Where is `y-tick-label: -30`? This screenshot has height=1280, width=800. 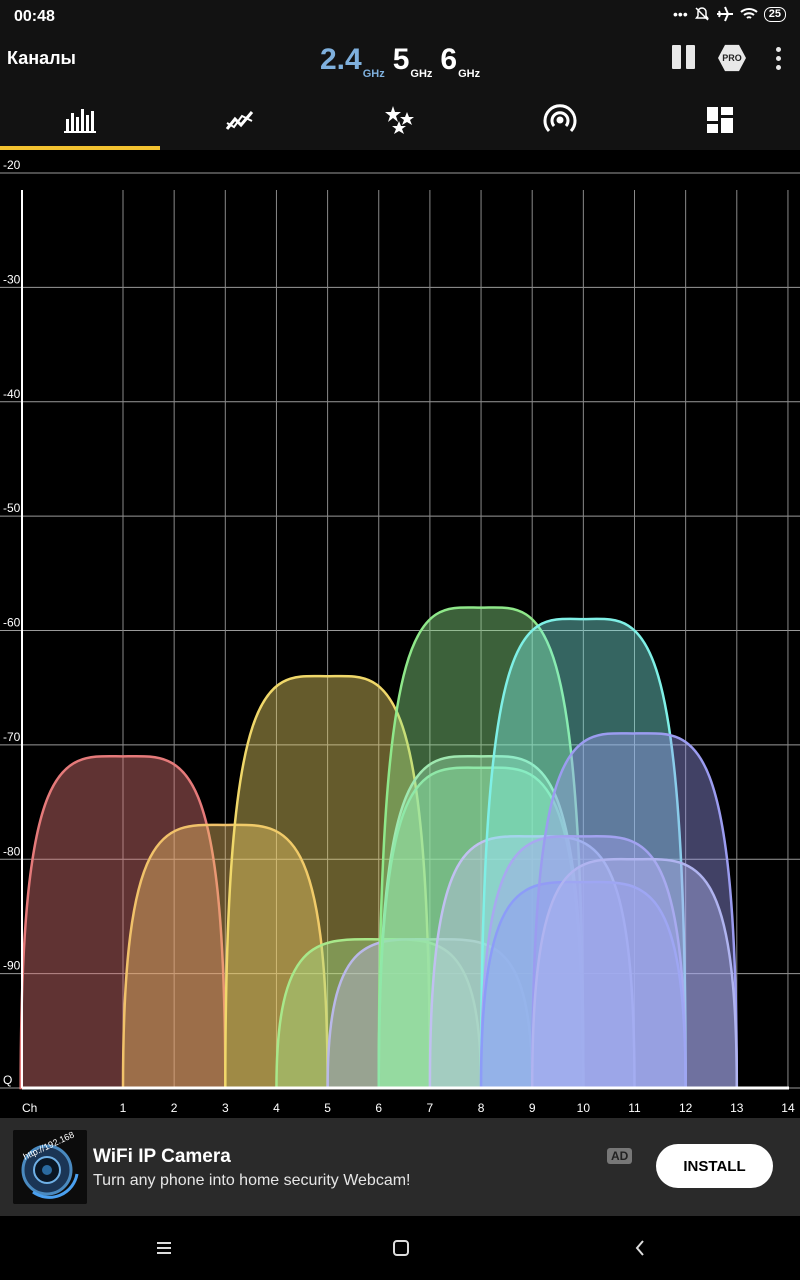
y-tick-label: -30 is located at coordinates (12, 279).